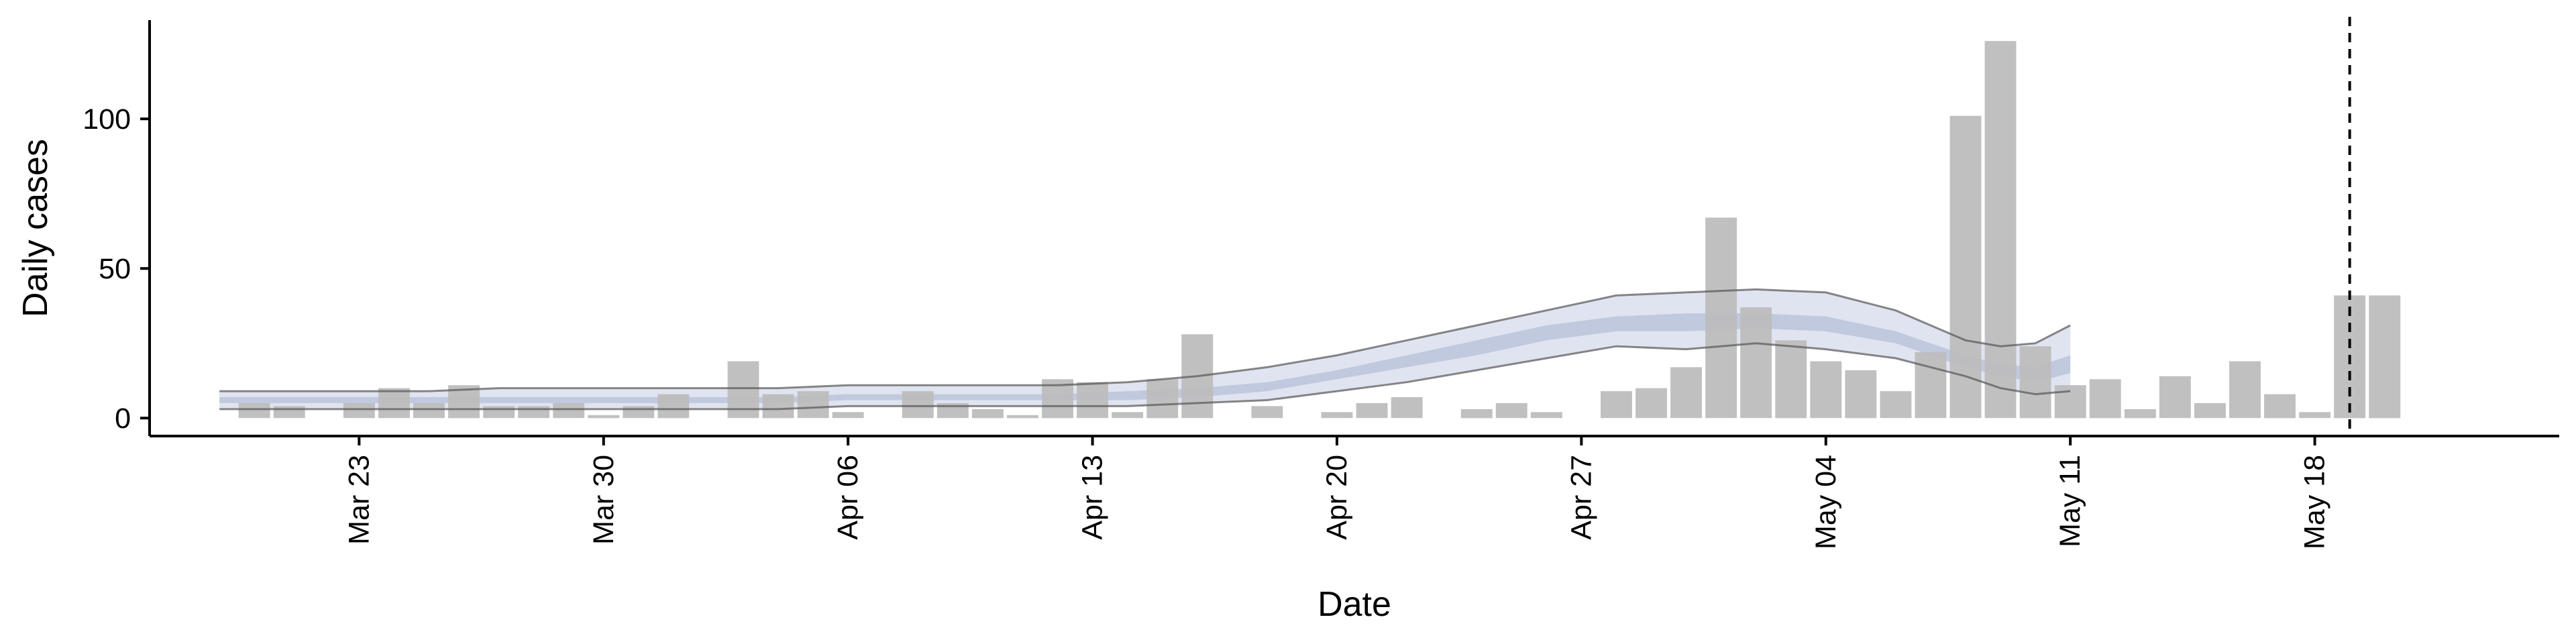 Image resolution: width=2576 pixels, height=644 pixels. What do you see at coordinates (1337, 497) in the screenshot?
I see `x-tick-label: Apr 20` at bounding box center [1337, 497].